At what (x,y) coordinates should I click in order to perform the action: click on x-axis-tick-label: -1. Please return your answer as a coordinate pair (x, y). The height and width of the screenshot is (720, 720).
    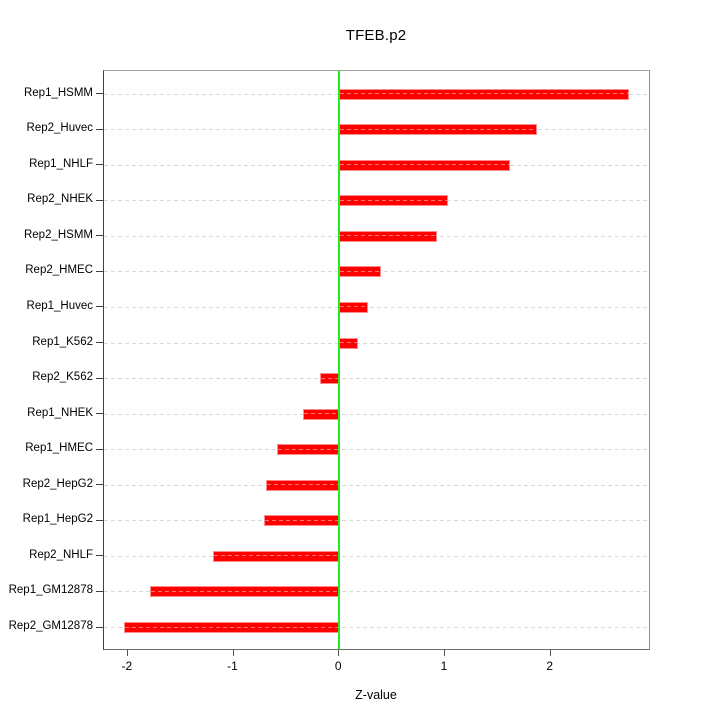
    Looking at the image, I should click on (232, 666).